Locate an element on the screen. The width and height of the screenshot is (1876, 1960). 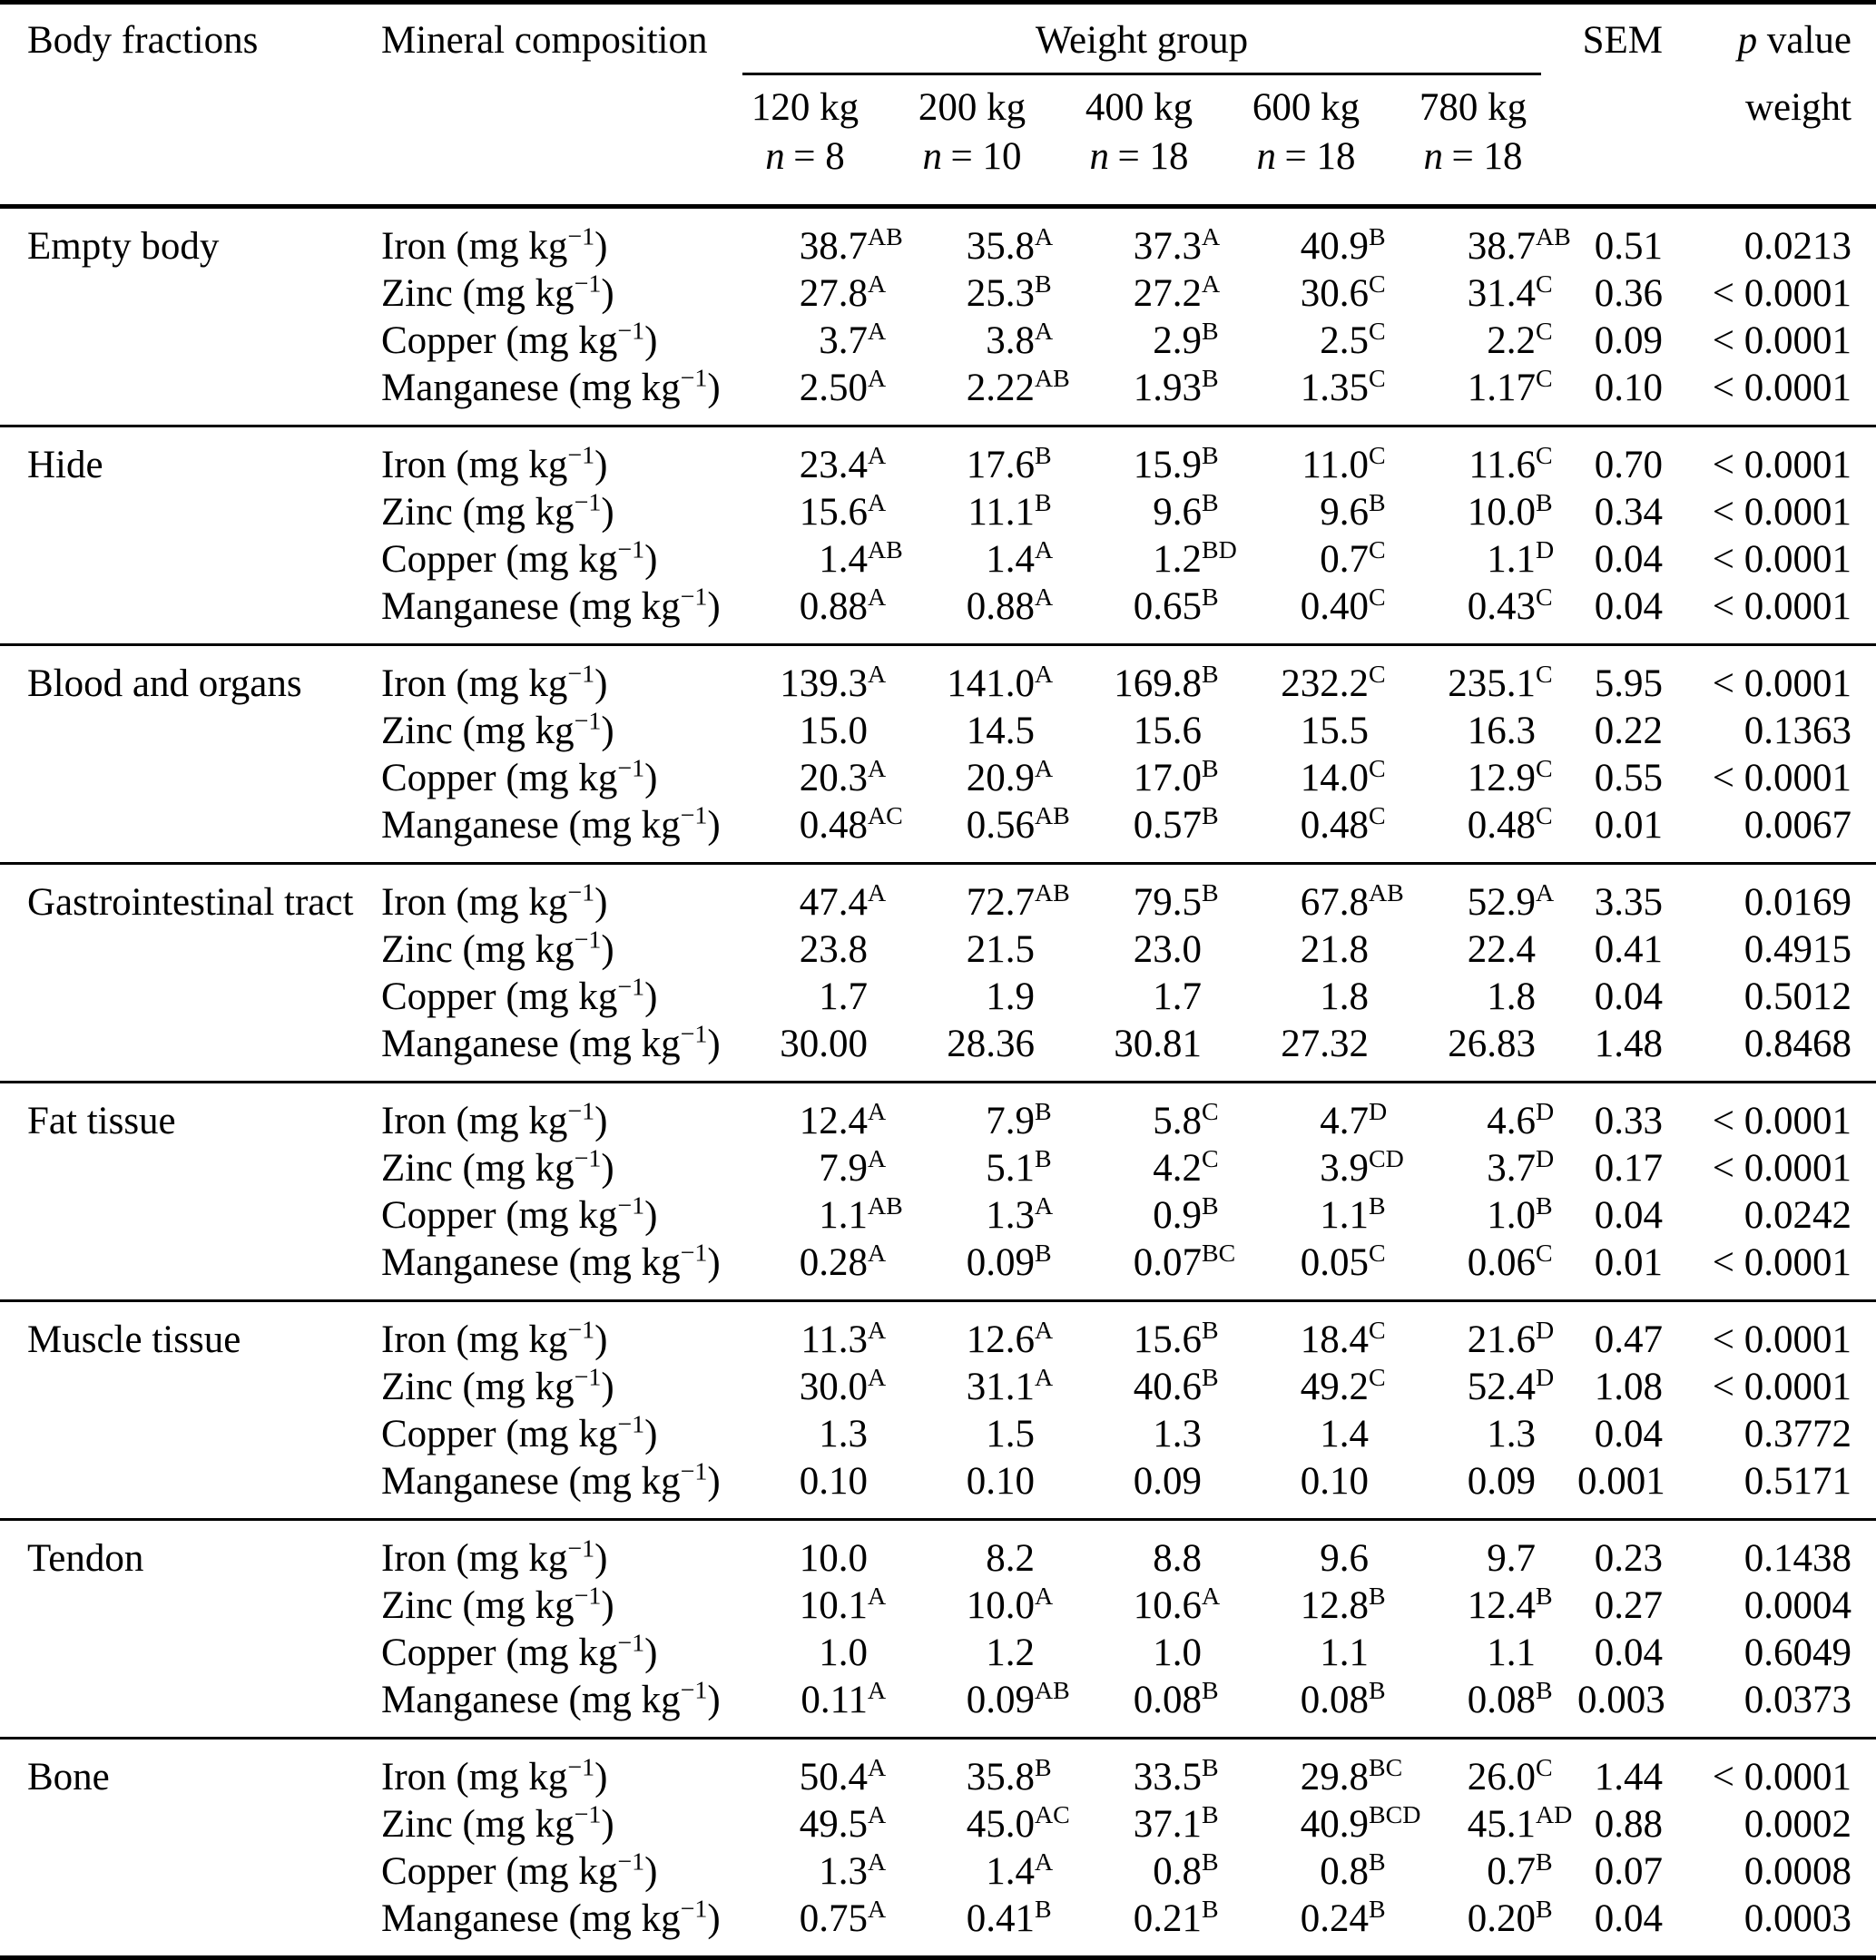
value-cell: 25.3B is located at coordinates (1009, 292).